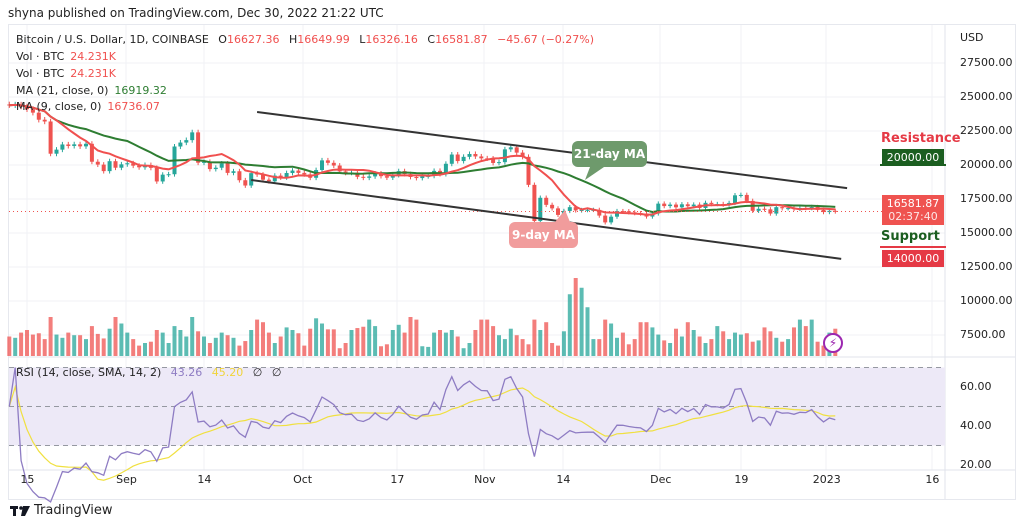 Image resolution: width=1024 pixels, height=526 pixels. I want to click on price-tick-label: 12500.00, so click(986, 266).